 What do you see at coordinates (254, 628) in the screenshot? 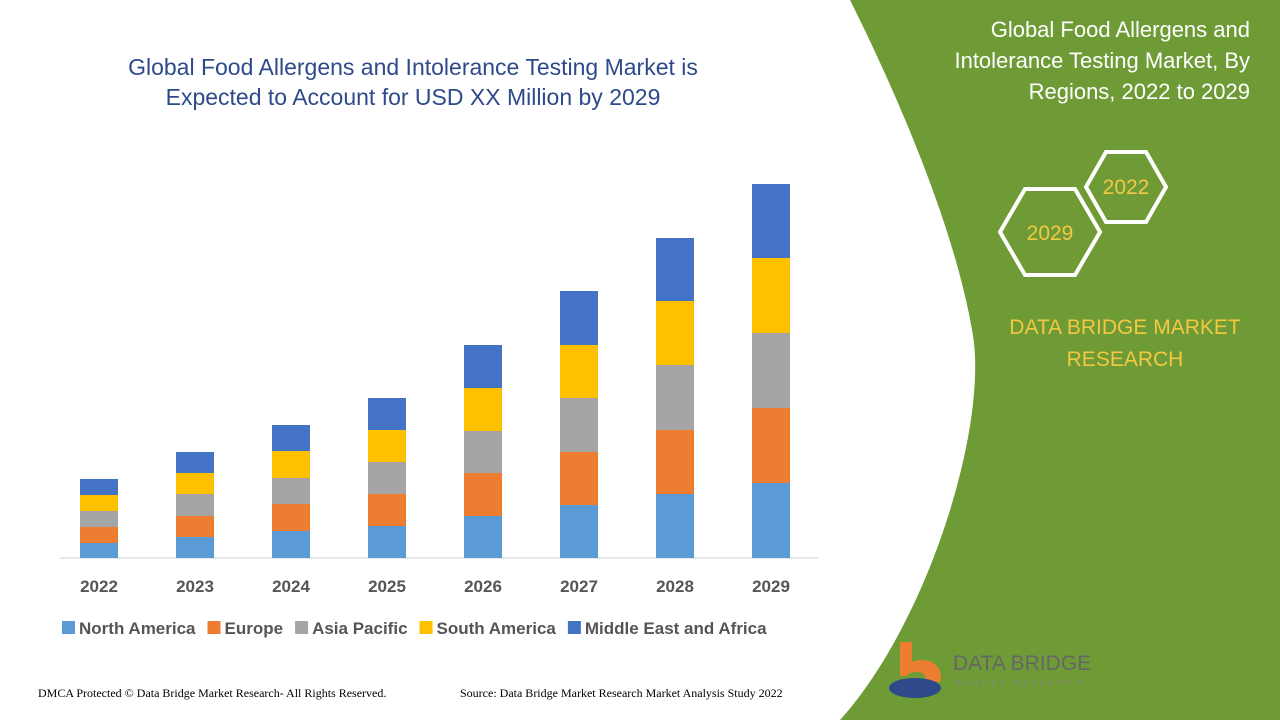
I see `legend-label: Europe` at bounding box center [254, 628].